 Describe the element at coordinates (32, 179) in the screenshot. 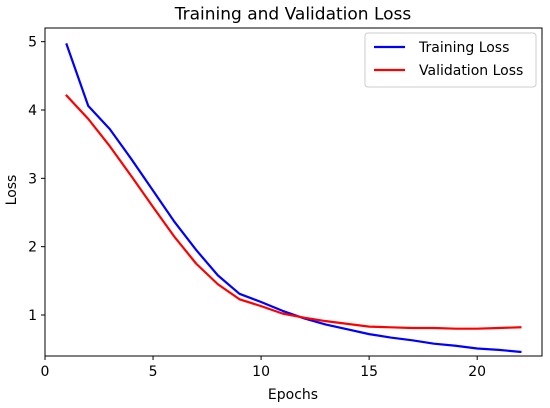

I see `y-tick-label: 3` at that location.